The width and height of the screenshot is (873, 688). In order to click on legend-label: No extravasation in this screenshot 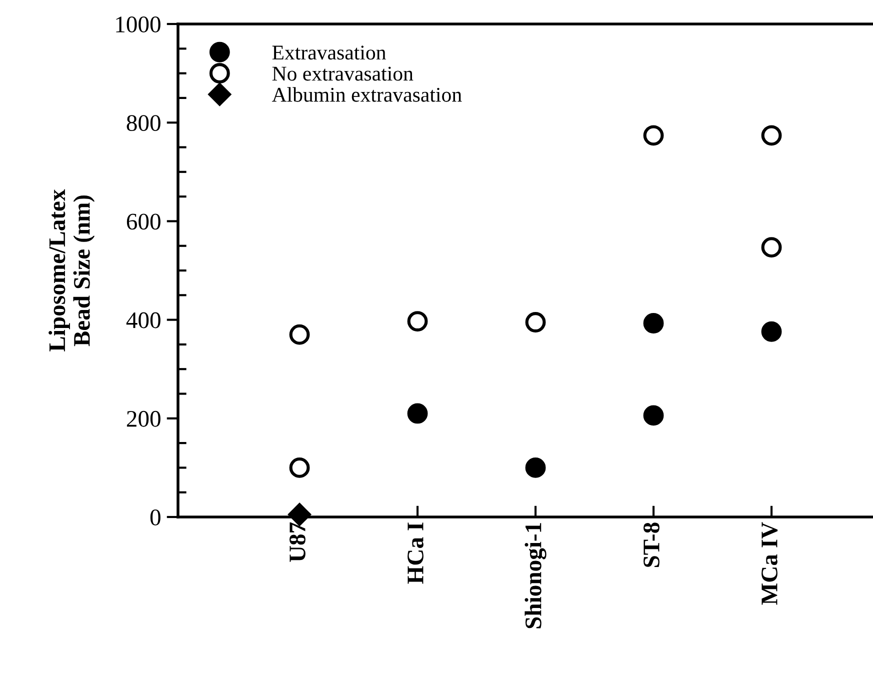, I will do `click(343, 73)`.